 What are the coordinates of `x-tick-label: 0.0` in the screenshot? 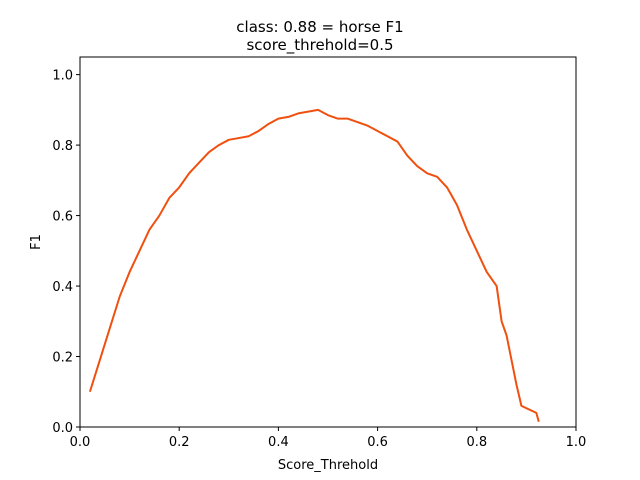 It's located at (80, 442).